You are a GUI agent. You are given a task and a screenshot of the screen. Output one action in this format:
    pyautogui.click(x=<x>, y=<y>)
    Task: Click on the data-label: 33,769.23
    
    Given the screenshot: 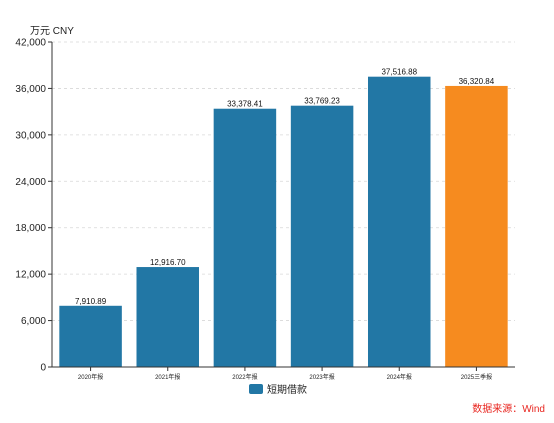 What is the action you would take?
    pyautogui.click(x=322, y=101)
    